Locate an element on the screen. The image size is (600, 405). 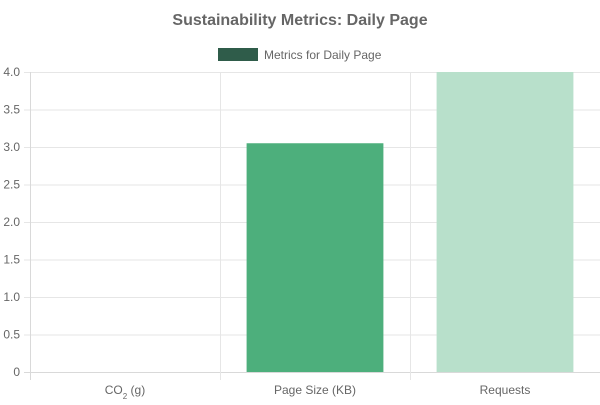
legend-swatch is located at coordinates (238, 54).